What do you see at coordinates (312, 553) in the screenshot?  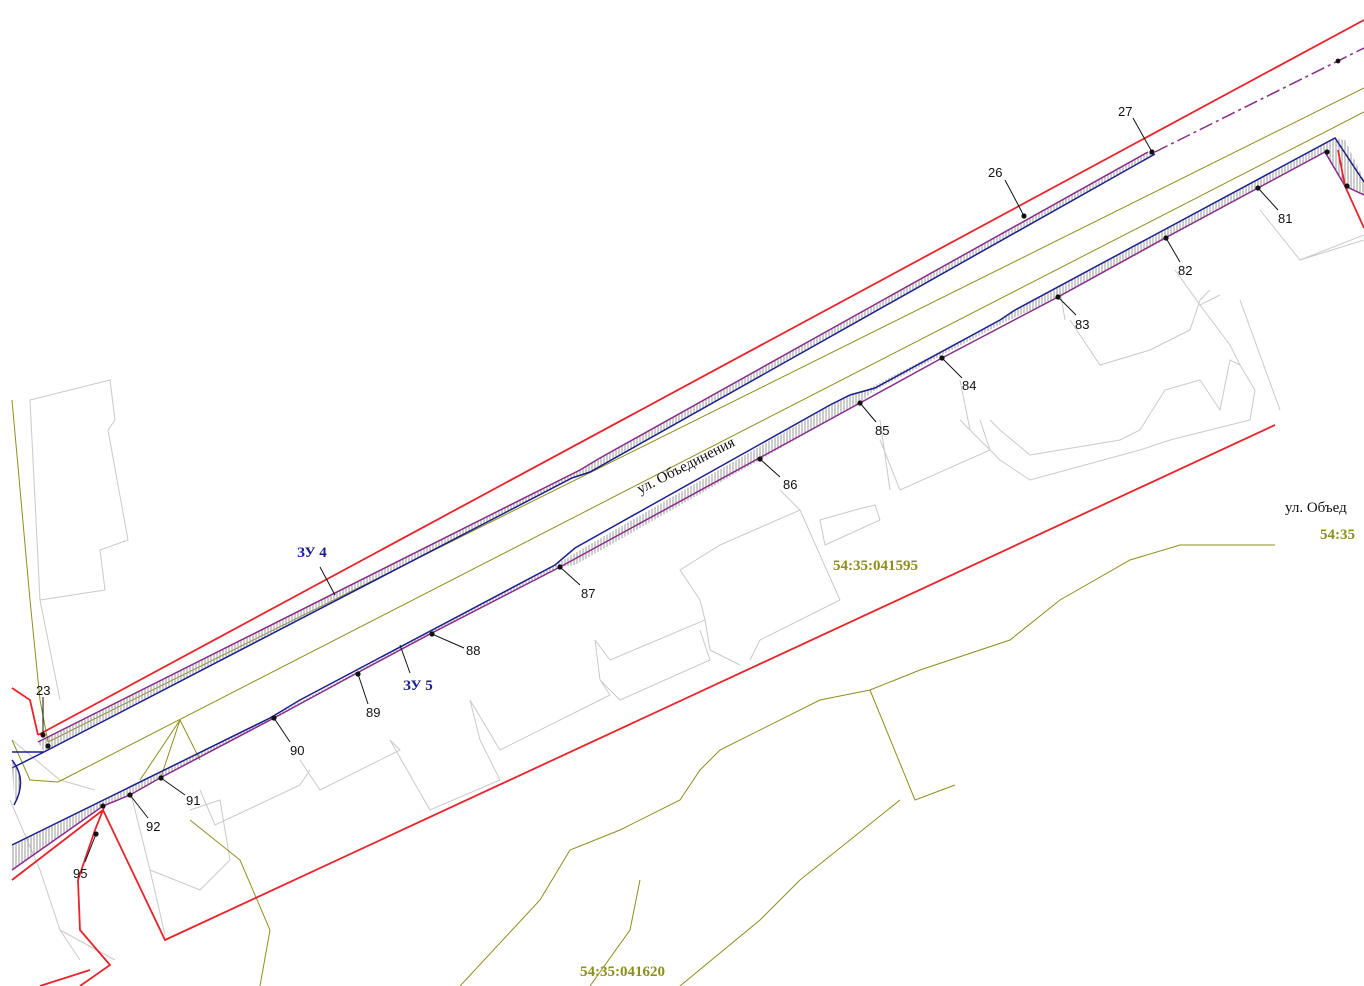 I see `zone-label-zu4: ЗУ 4` at bounding box center [312, 553].